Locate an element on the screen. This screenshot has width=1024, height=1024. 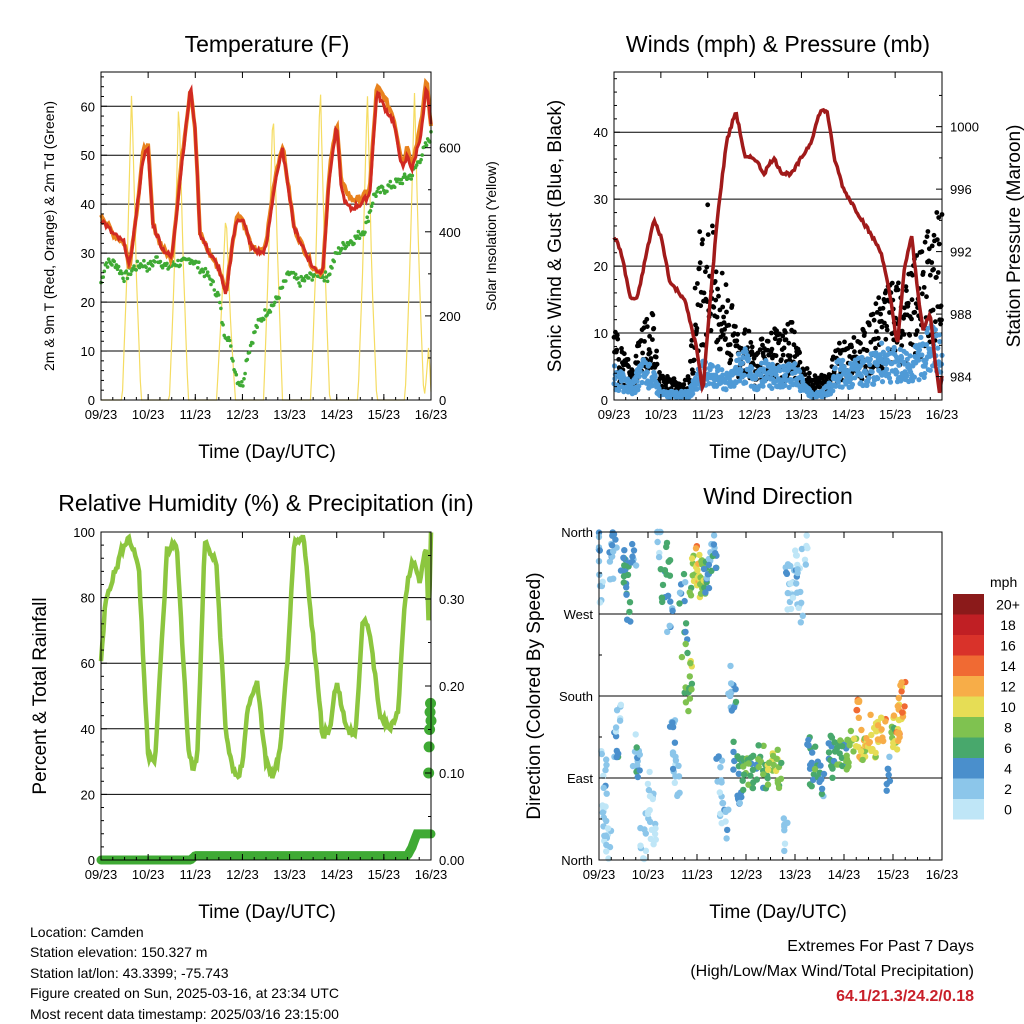
winds-xtick-label: 15/23 is located at coordinates (895, 414).